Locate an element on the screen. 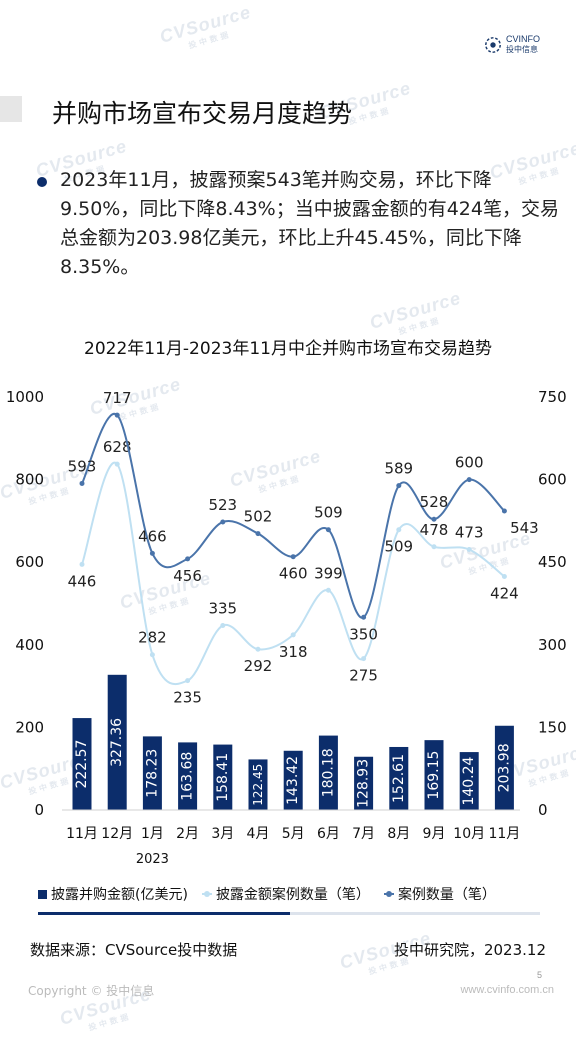  y-right-tick-label: 0 is located at coordinates (543, 810).